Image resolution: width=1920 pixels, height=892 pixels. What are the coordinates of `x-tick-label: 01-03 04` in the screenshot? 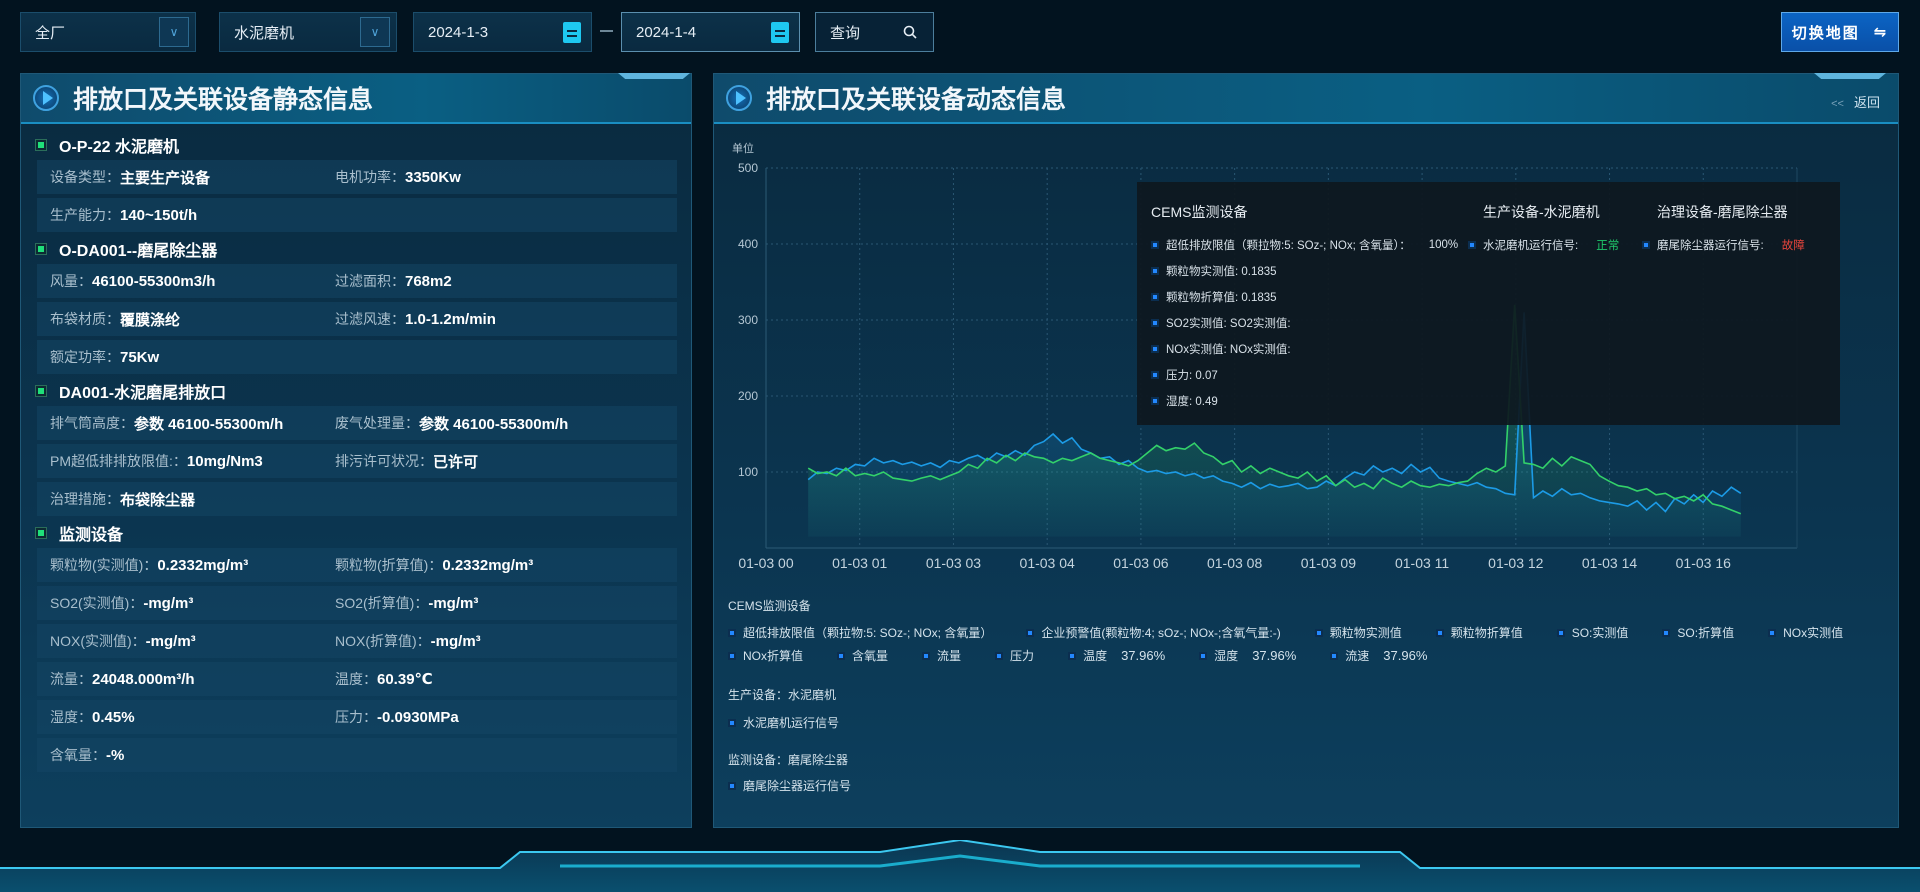 It's located at (1047, 563).